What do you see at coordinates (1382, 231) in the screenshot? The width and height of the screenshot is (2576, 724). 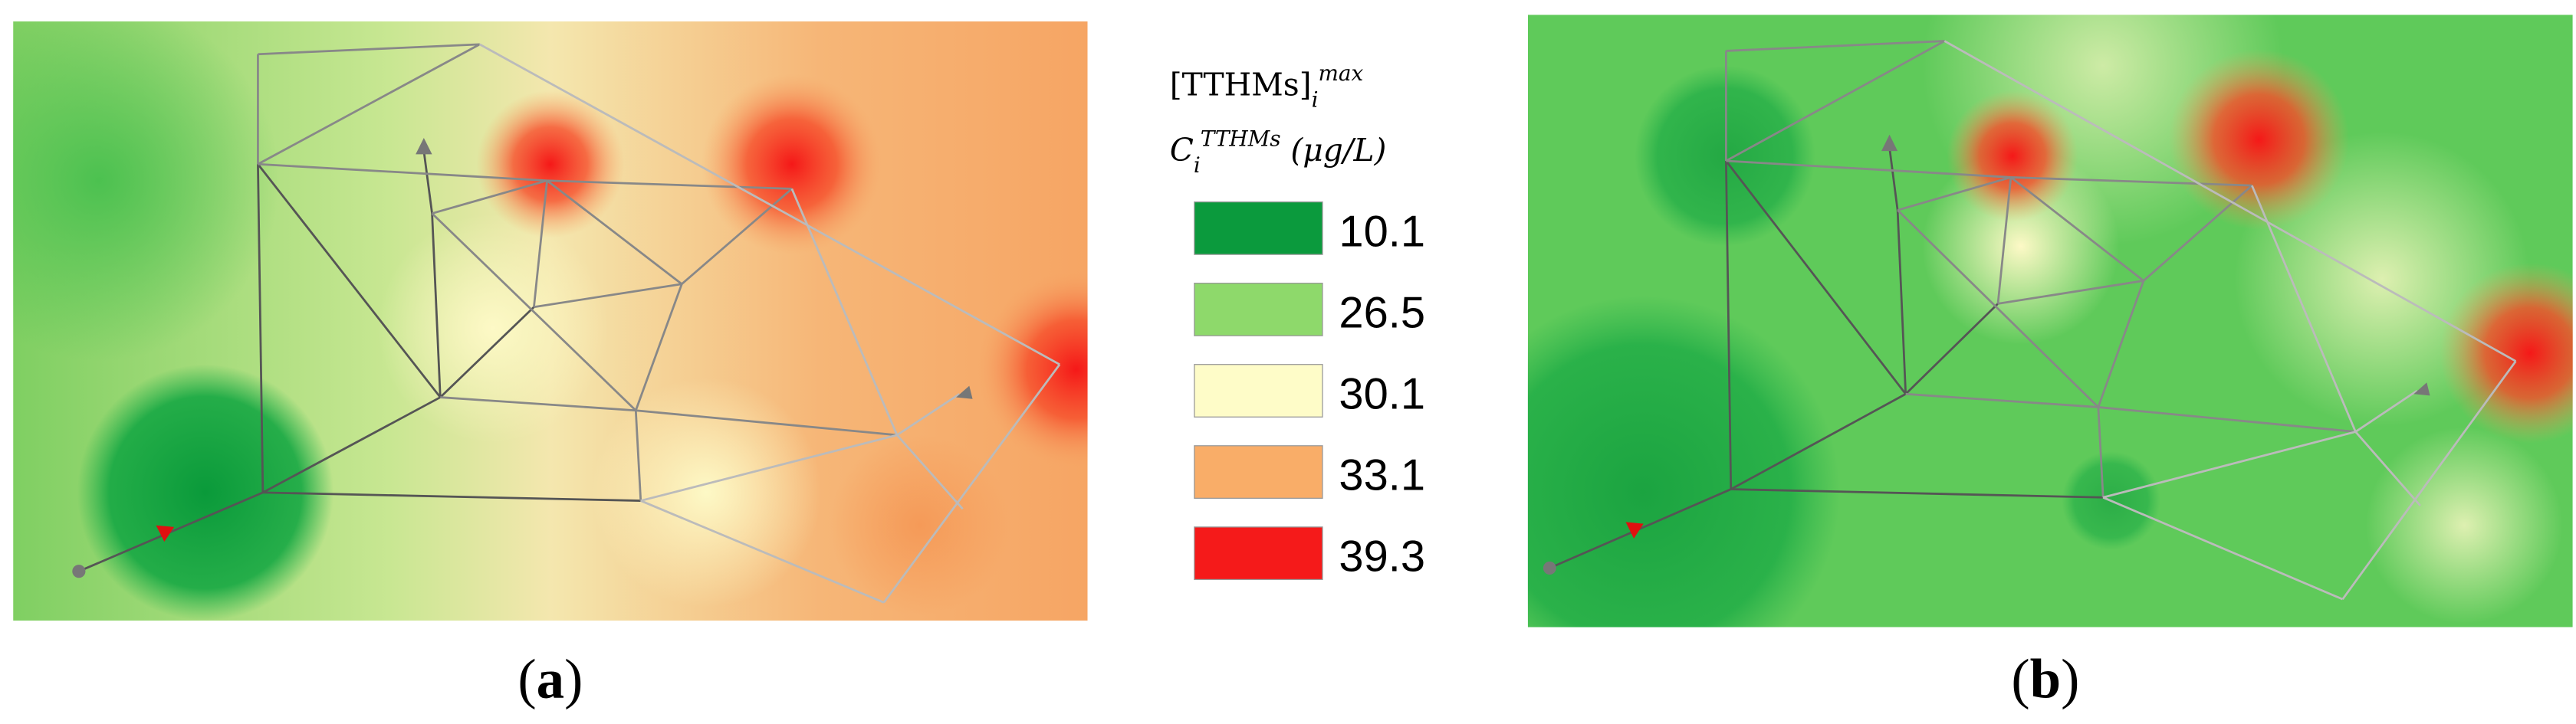 I see `legend-label: 10.1` at bounding box center [1382, 231].